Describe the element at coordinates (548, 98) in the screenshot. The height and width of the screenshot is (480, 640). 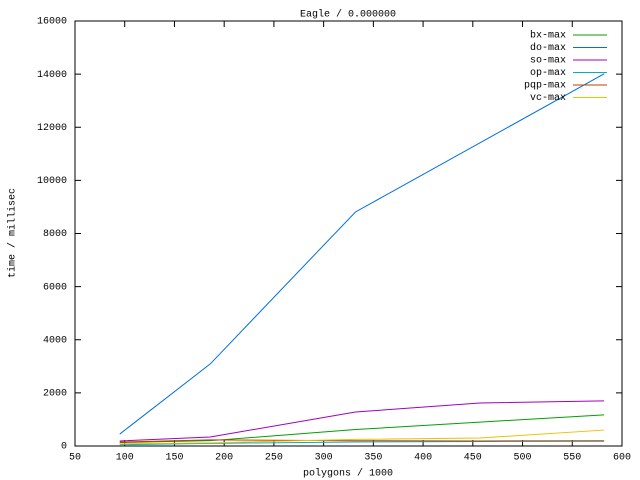
I see `legend-label: vc-max` at that location.